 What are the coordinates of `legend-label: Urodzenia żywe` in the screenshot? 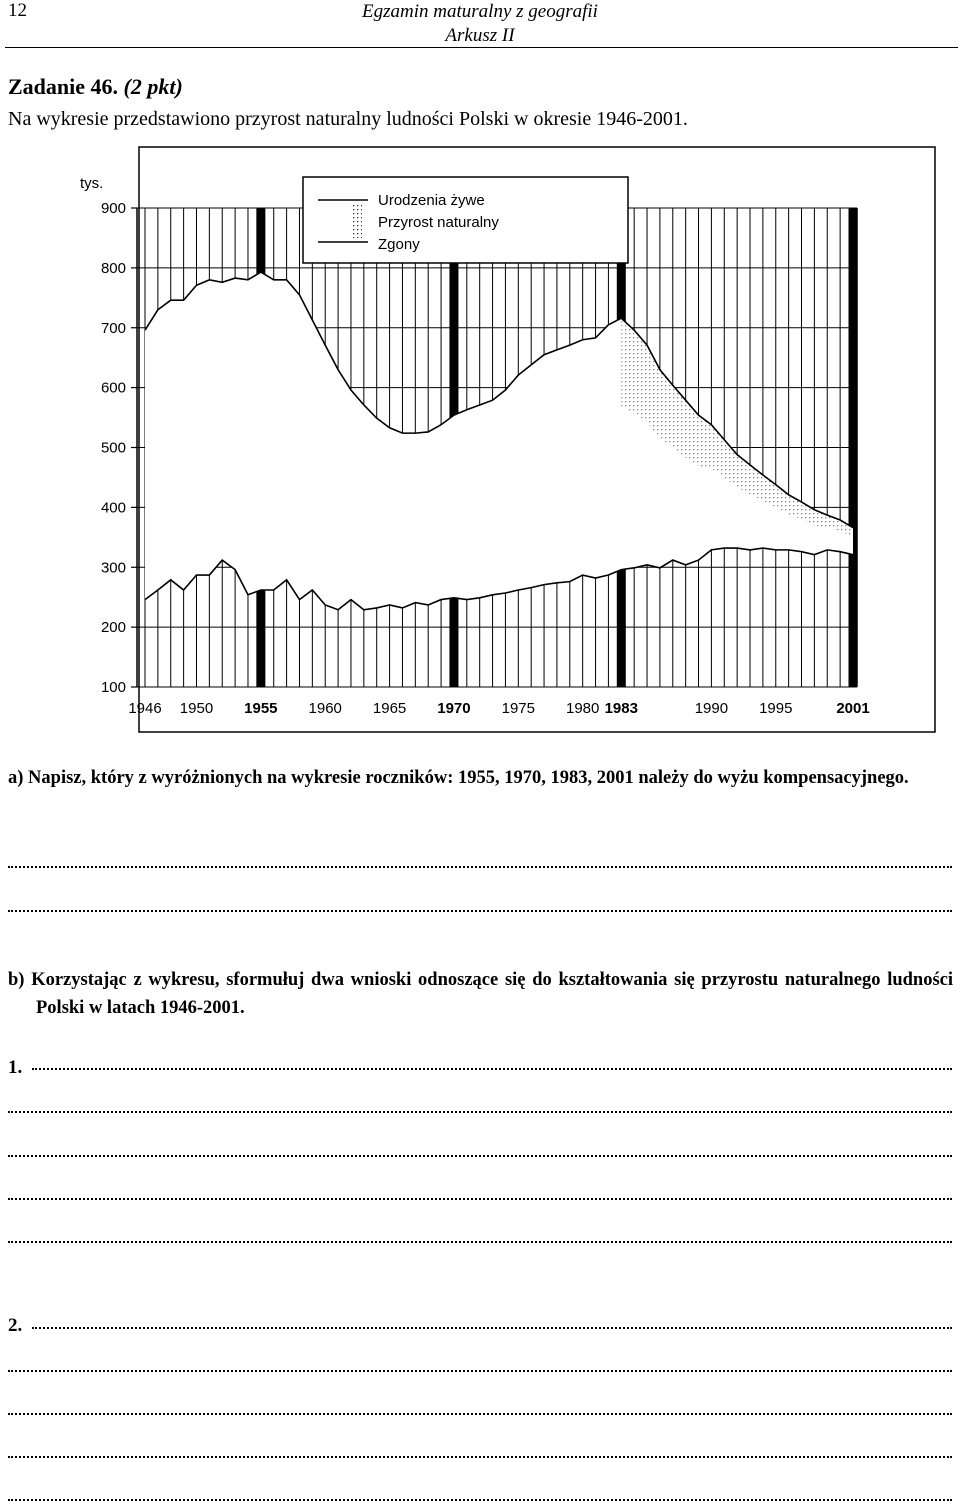 It's located at (431, 200).